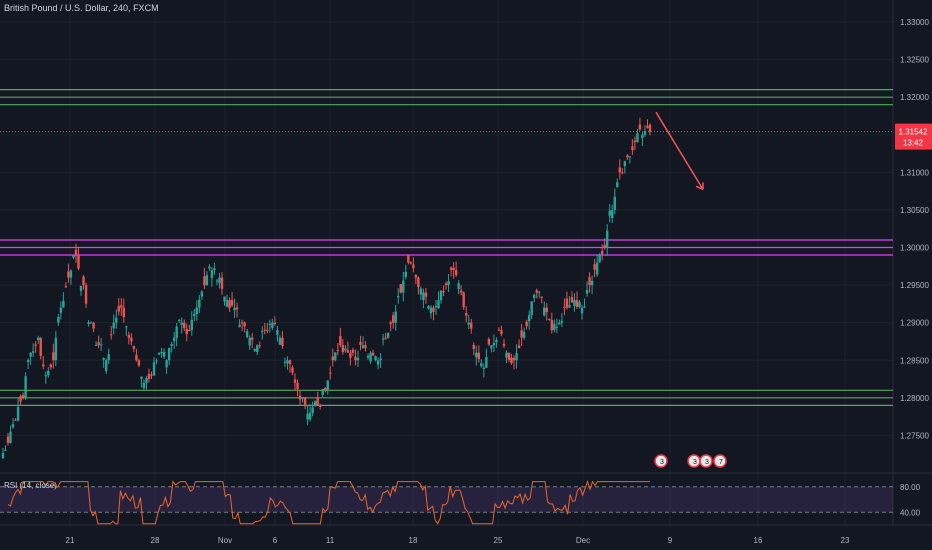  What do you see at coordinates (413, 540) in the screenshot?
I see `time-tick-label: 18` at bounding box center [413, 540].